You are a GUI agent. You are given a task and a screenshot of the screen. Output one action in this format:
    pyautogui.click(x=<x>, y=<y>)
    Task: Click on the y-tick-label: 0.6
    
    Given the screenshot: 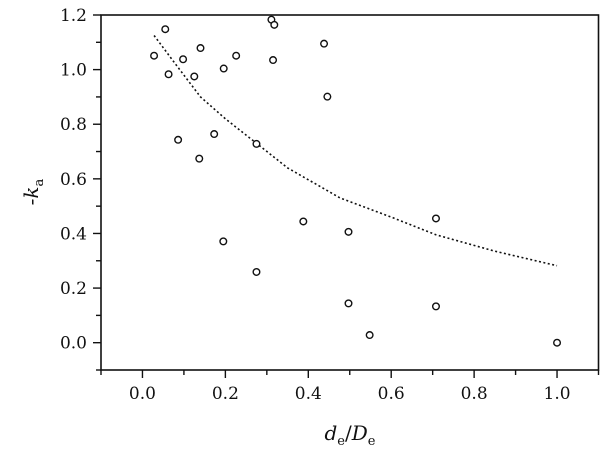 What is the action you would take?
    pyautogui.click(x=73, y=180)
    